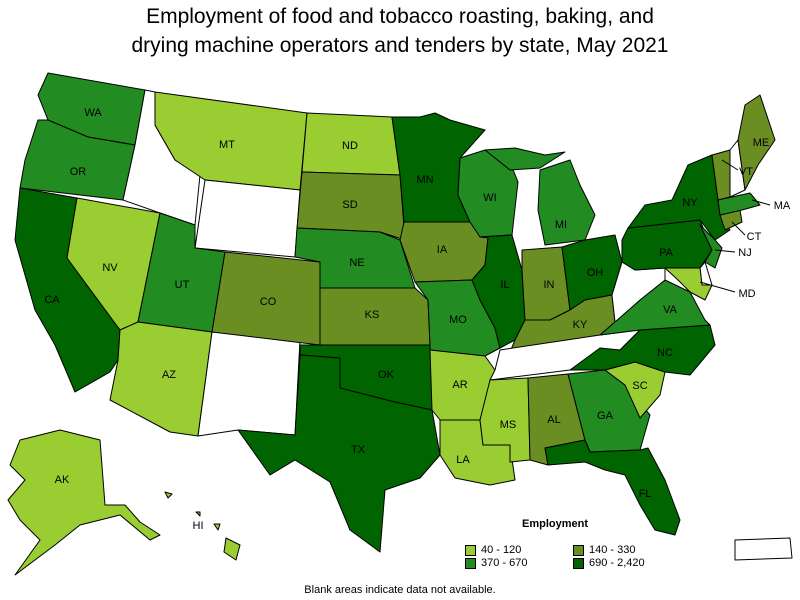 Image resolution: width=800 pixels, height=600 pixels. I want to click on label-ia: IA, so click(442, 250).